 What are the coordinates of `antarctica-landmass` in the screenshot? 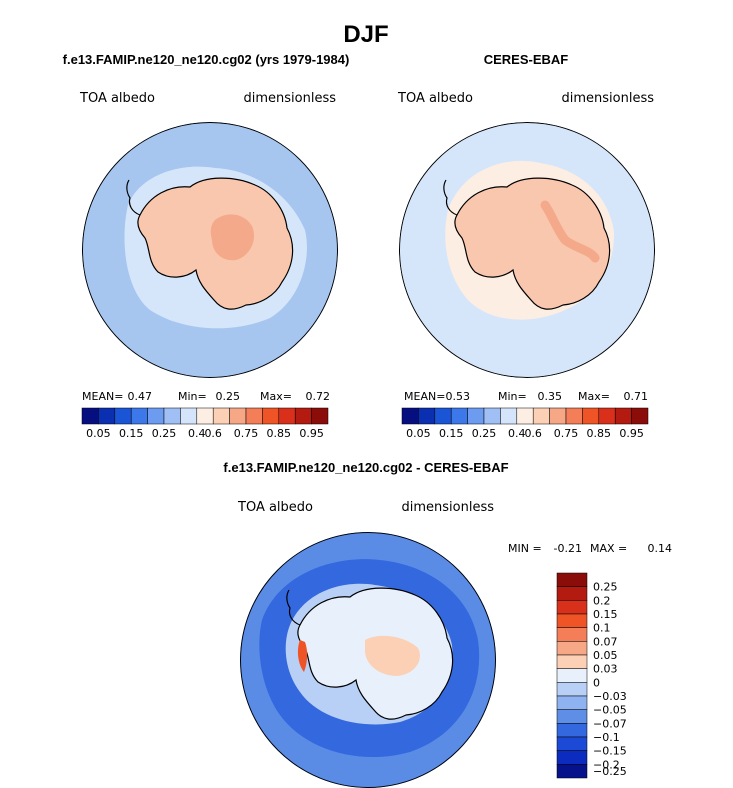 It's located at (532, 243).